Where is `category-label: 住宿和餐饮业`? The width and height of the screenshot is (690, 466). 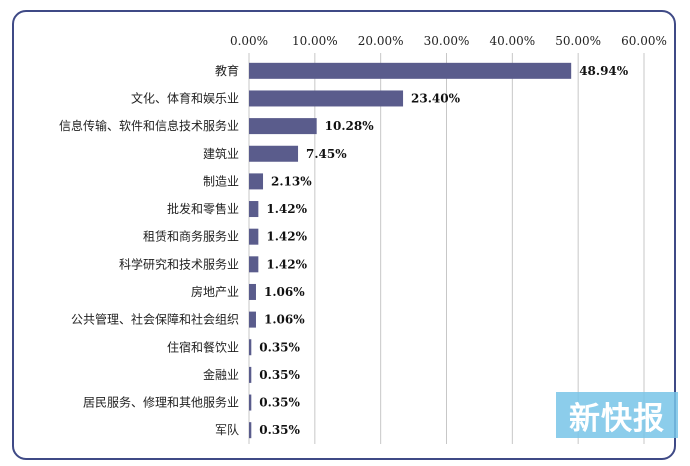
category-label: 住宿和餐饮业 is located at coordinates (203, 346).